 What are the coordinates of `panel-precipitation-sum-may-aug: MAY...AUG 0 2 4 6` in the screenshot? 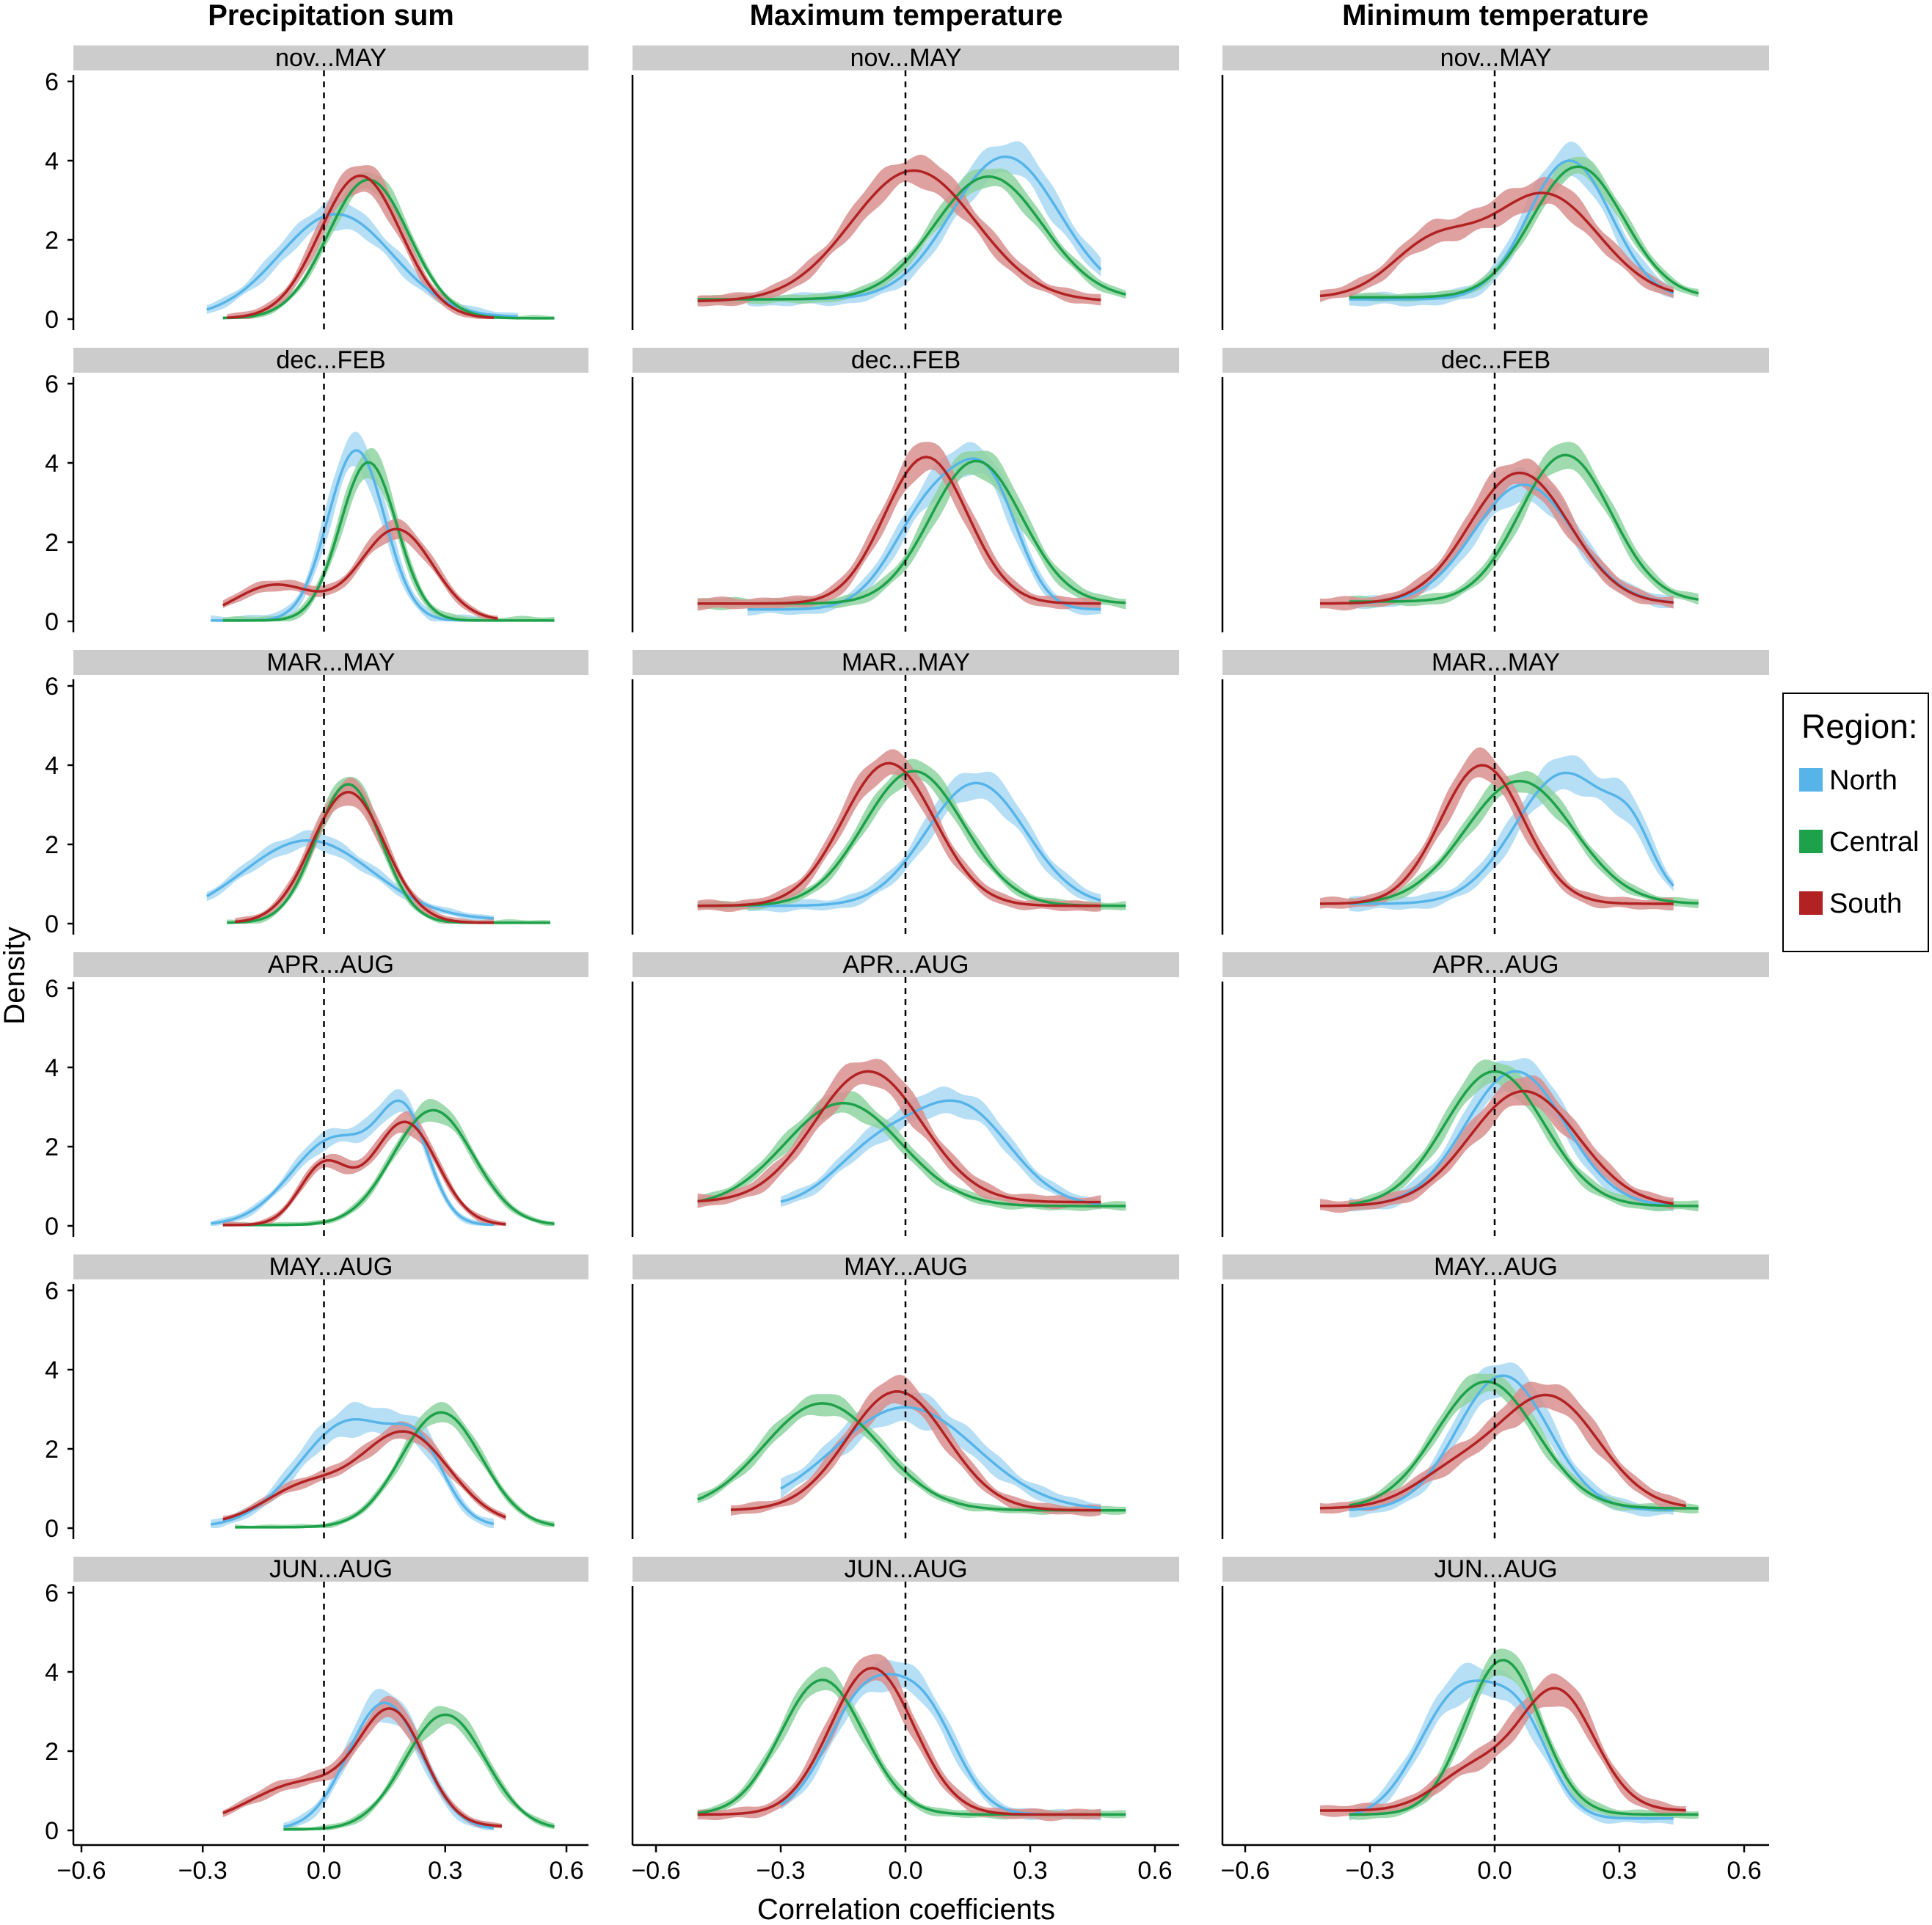 It's located at (316, 1398).